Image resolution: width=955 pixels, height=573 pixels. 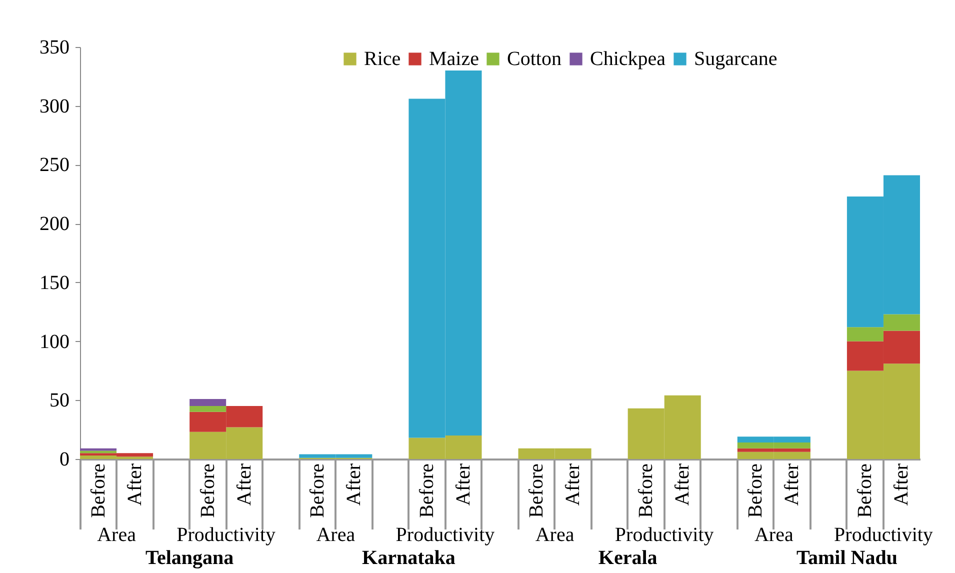 I want to click on legend-label: Sugarcane, so click(x=736, y=59).